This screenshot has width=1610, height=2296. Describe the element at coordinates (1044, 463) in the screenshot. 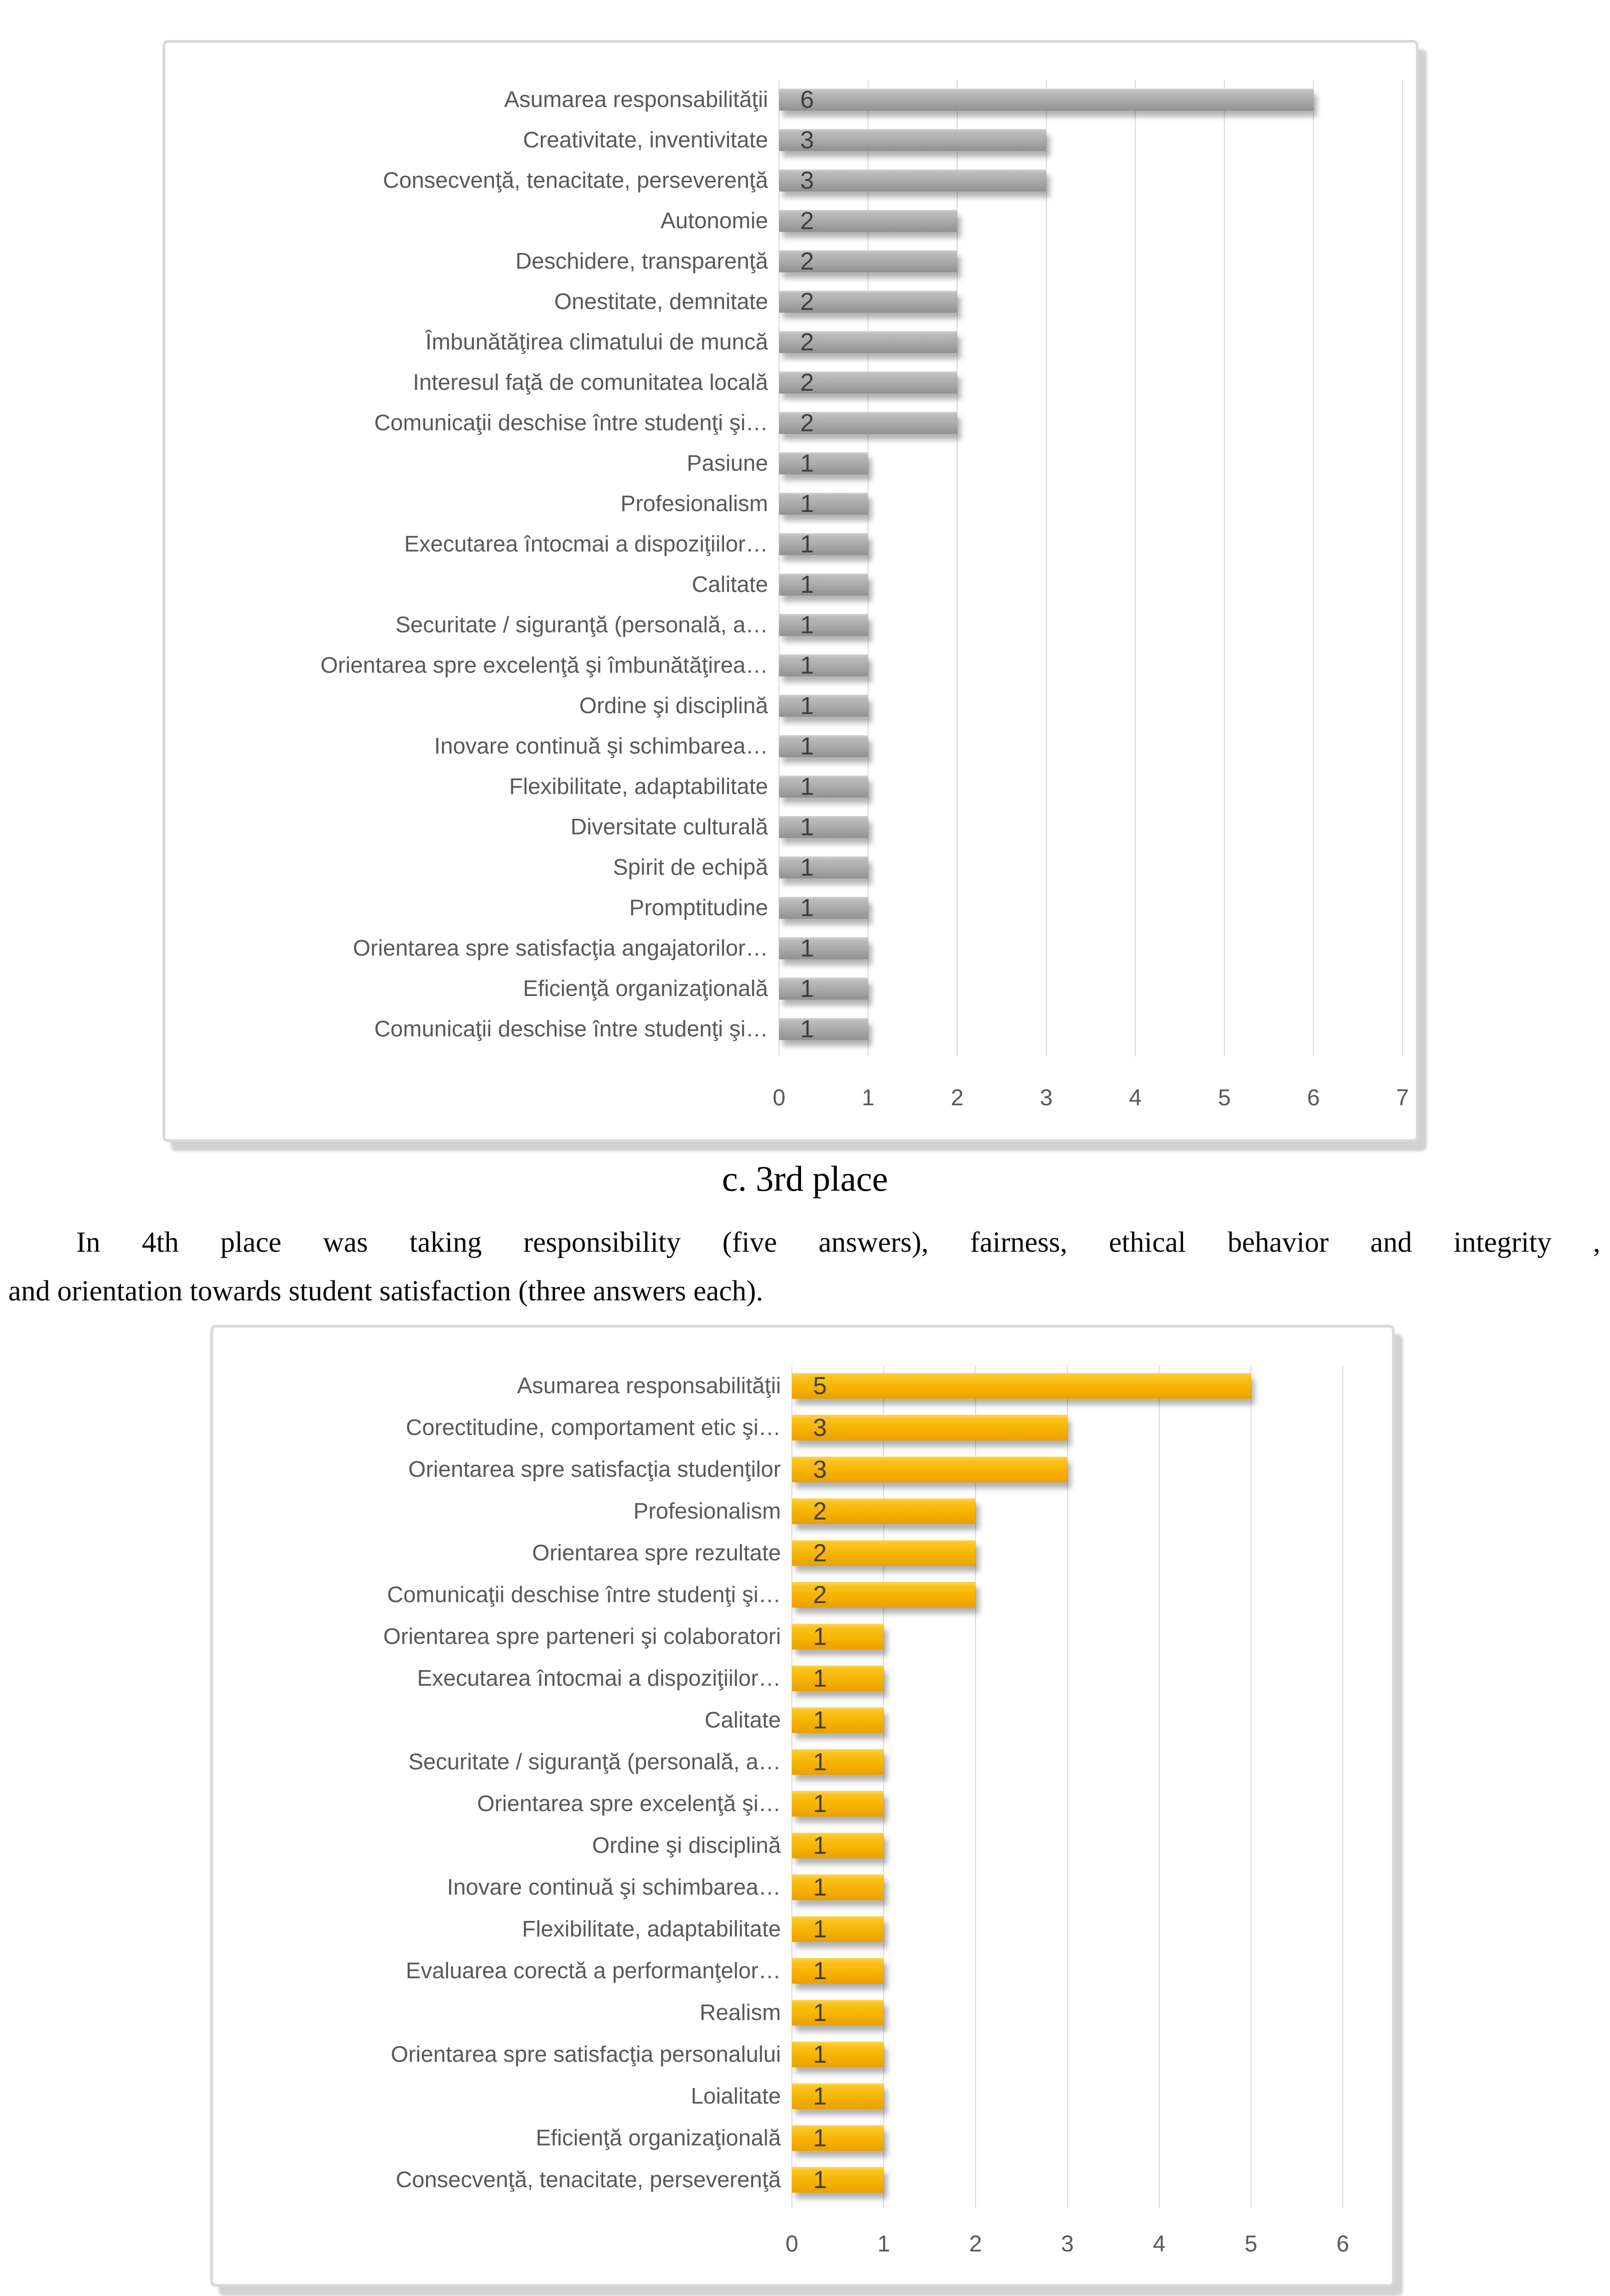

I see `bar-row: Pasiune 1` at that location.